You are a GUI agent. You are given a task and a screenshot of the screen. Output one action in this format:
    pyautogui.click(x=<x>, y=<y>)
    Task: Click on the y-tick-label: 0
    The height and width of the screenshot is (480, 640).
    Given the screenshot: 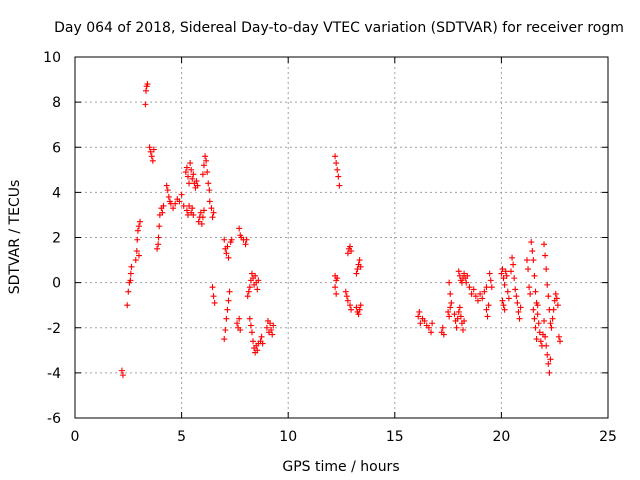 What is the action you would take?
    pyautogui.click(x=56, y=284)
    